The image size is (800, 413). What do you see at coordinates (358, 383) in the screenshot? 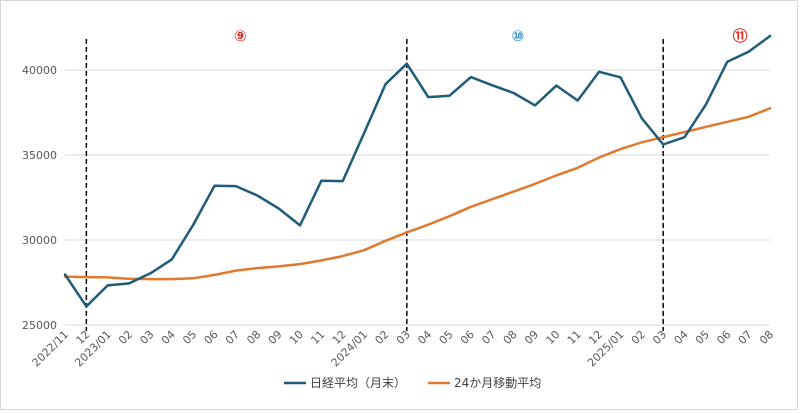
I see `legend-label: 日経平均（月末）` at bounding box center [358, 383].